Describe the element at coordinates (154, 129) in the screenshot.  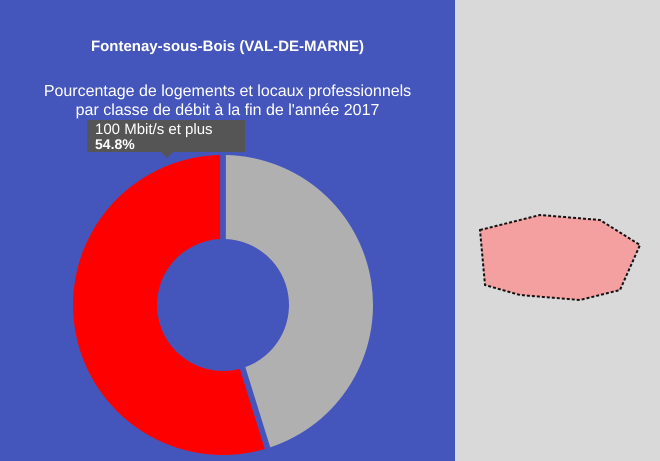
I see `slice-label: 100 Mbit/s et plus` at that location.